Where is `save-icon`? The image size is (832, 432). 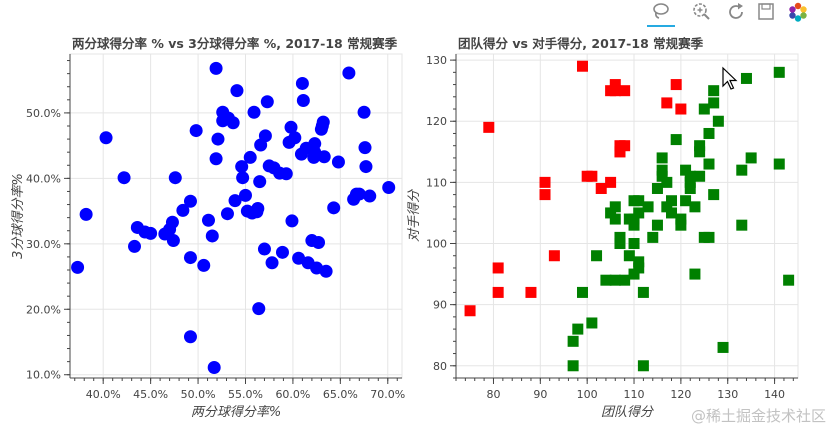
save-icon is located at coordinates (766, 12).